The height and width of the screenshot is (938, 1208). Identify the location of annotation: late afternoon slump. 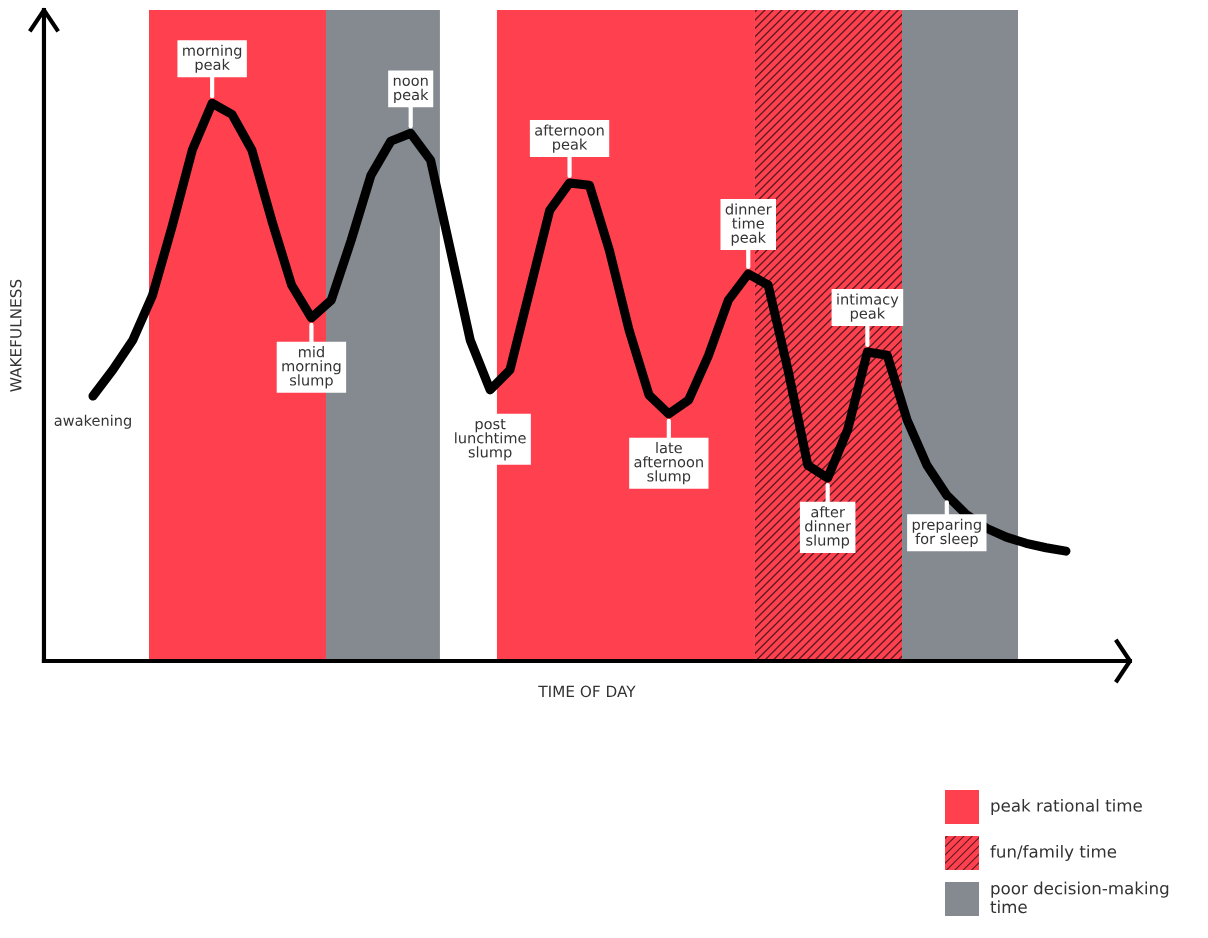
(668, 463).